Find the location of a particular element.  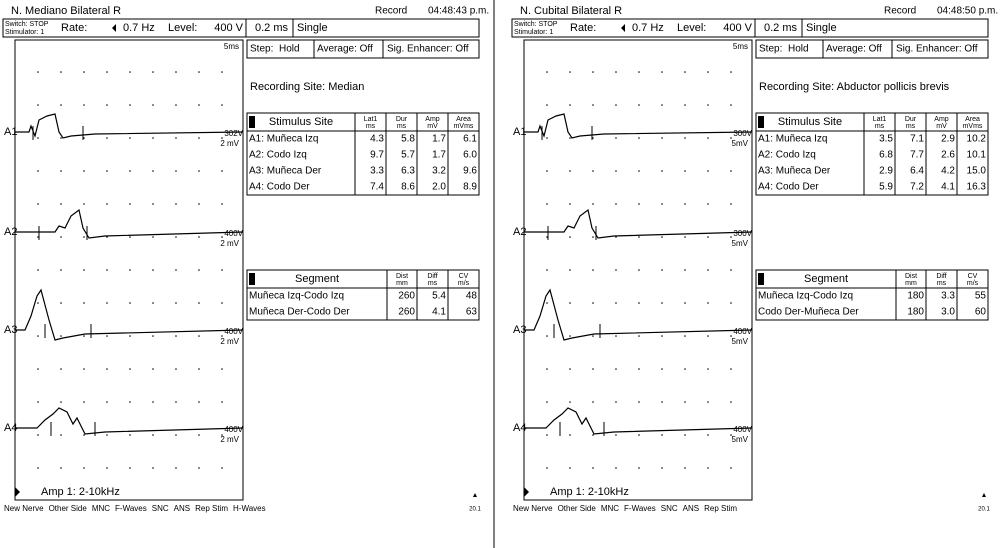

cell: 3.3 is located at coordinates (377, 171).